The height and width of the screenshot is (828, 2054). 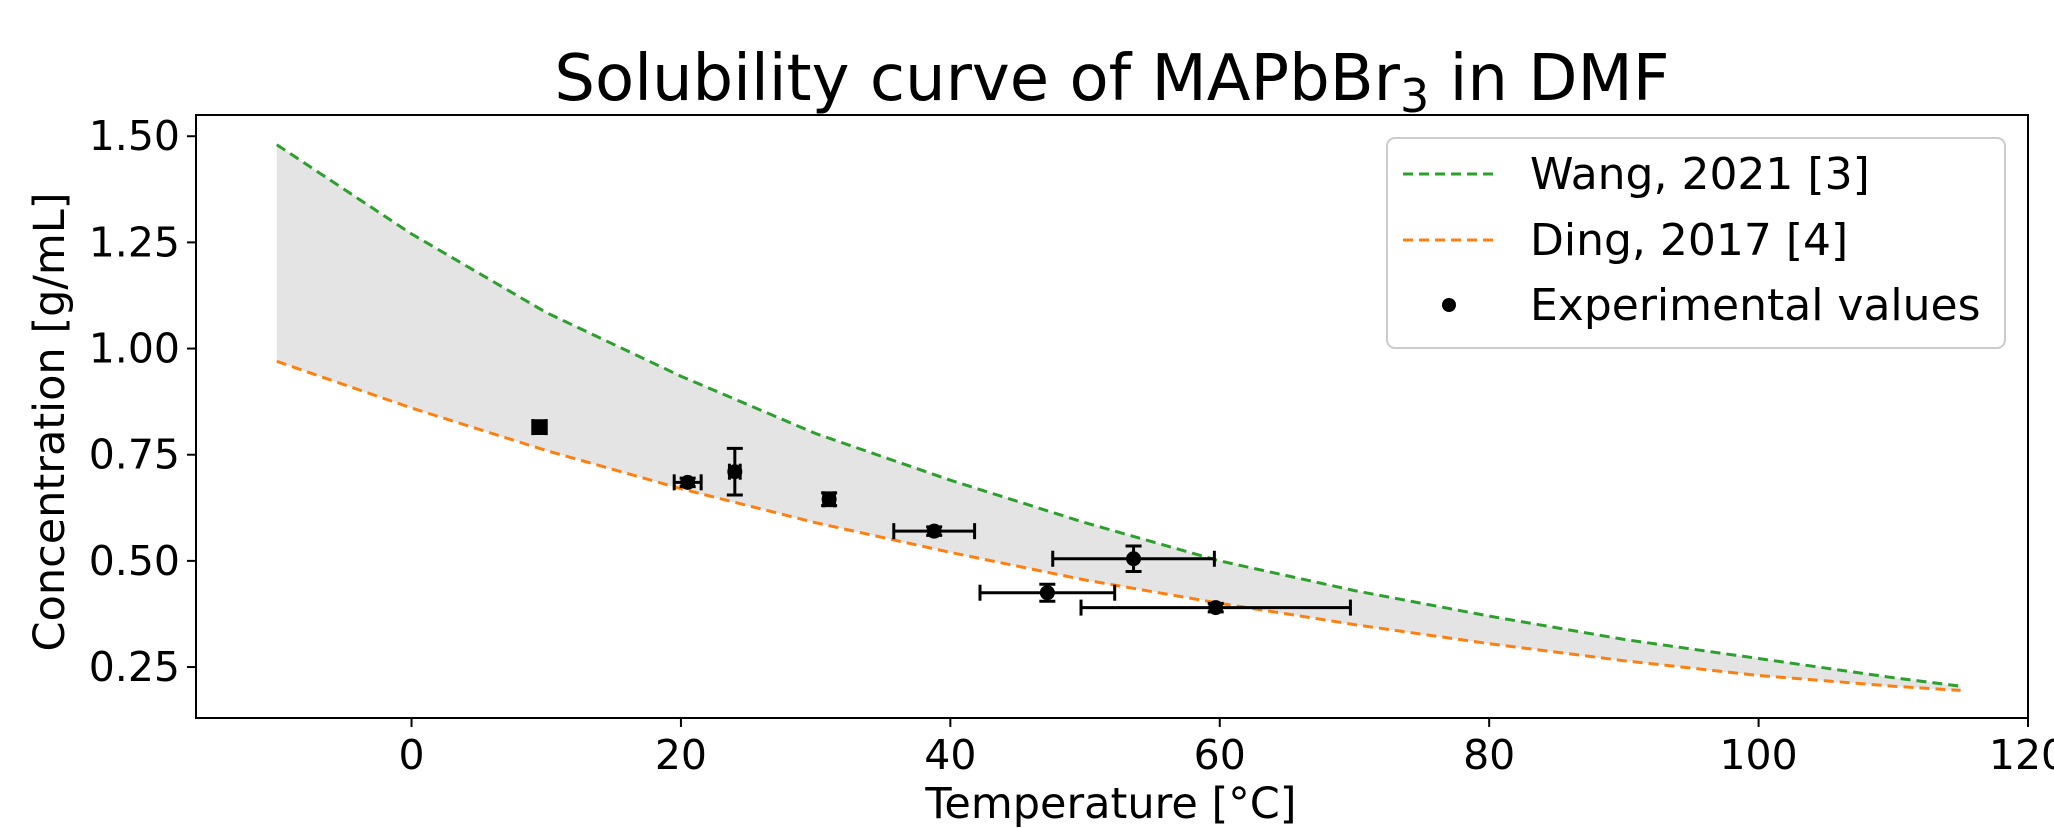 I want to click on legend-box, so click(x=1696, y=243).